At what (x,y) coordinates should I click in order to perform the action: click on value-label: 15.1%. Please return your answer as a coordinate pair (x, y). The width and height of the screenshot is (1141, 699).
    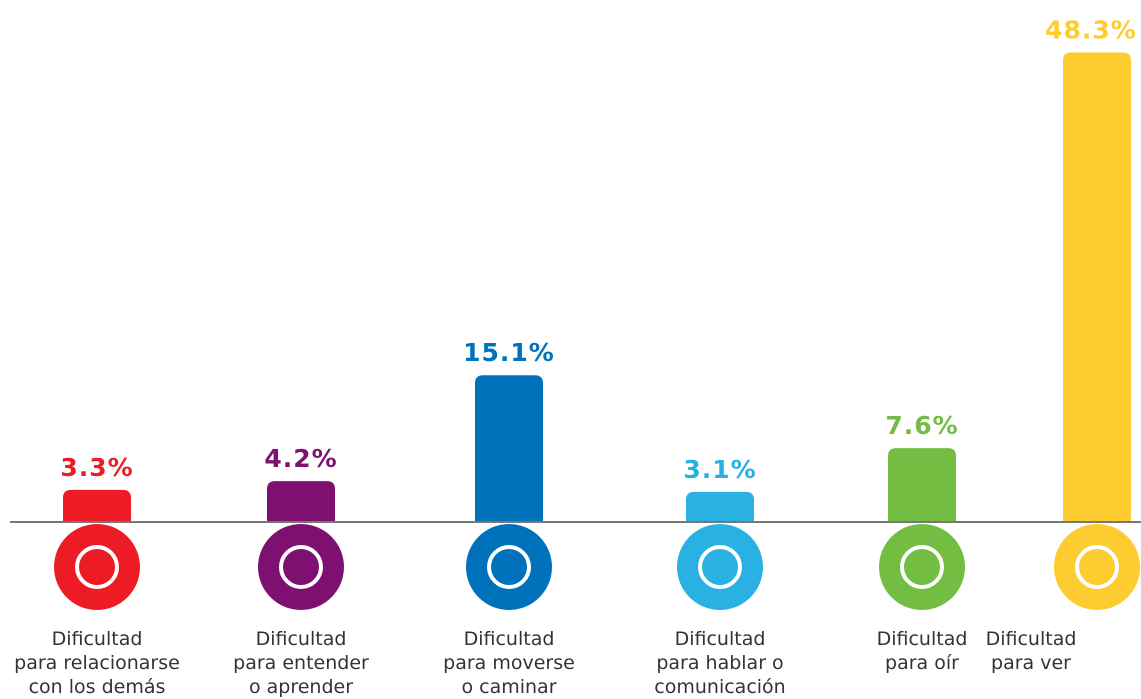
    Looking at the image, I should click on (509, 352).